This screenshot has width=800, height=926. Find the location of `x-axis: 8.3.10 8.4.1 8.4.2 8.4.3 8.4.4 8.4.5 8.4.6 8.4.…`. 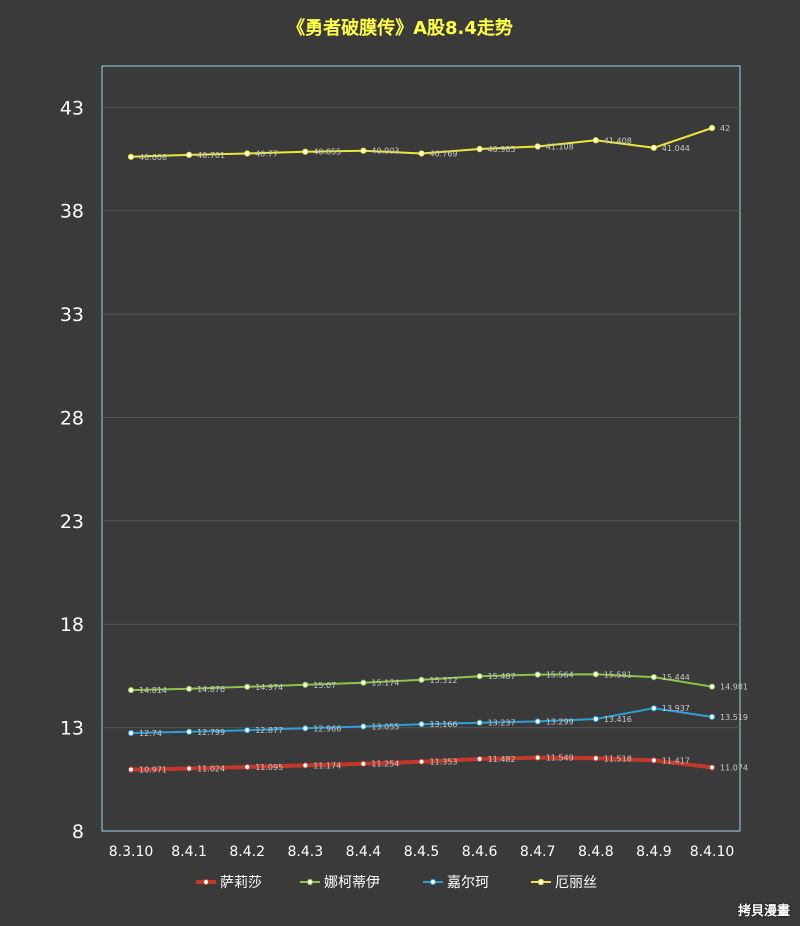

x-axis: 8.3.10 8.4.1 8.4.2 8.4.3 8.4.4 8.4.5 8.4.6 8.4.… is located at coordinates (422, 852).